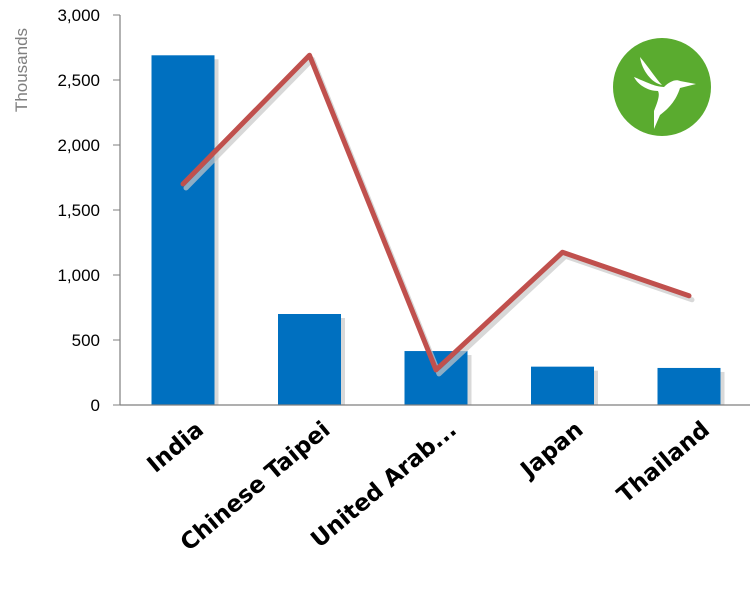  What do you see at coordinates (552, 451) in the screenshot?
I see `x-category-label: Japan` at bounding box center [552, 451].